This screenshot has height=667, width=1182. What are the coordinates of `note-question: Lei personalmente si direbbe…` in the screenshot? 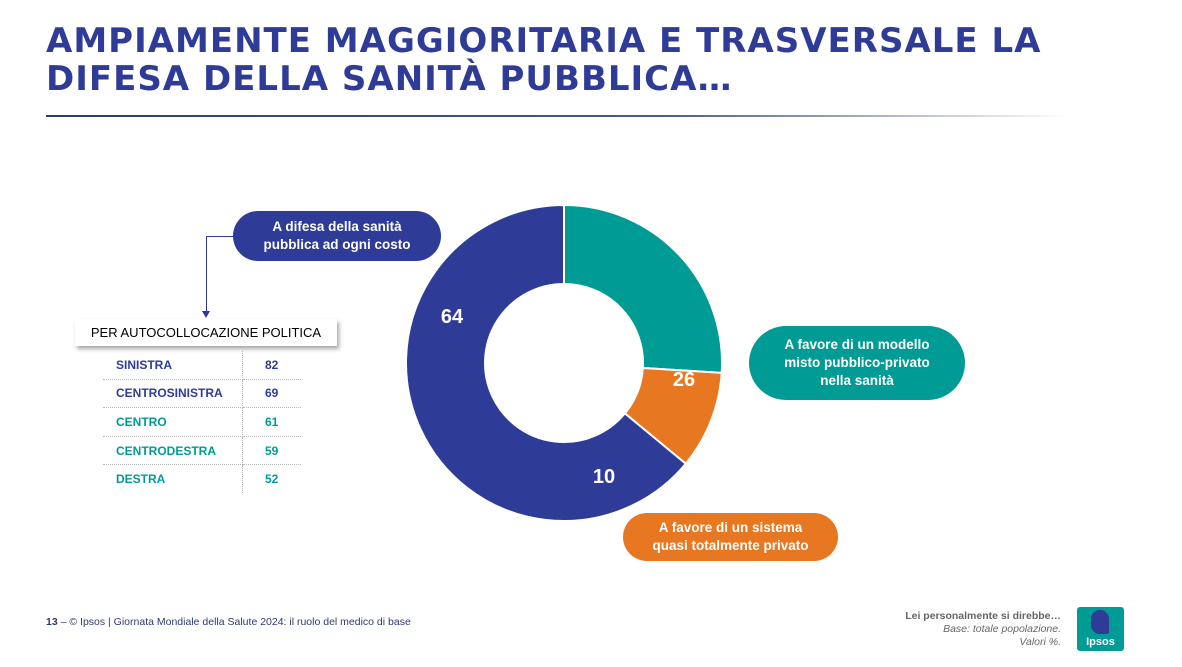 It's located at (983, 616).